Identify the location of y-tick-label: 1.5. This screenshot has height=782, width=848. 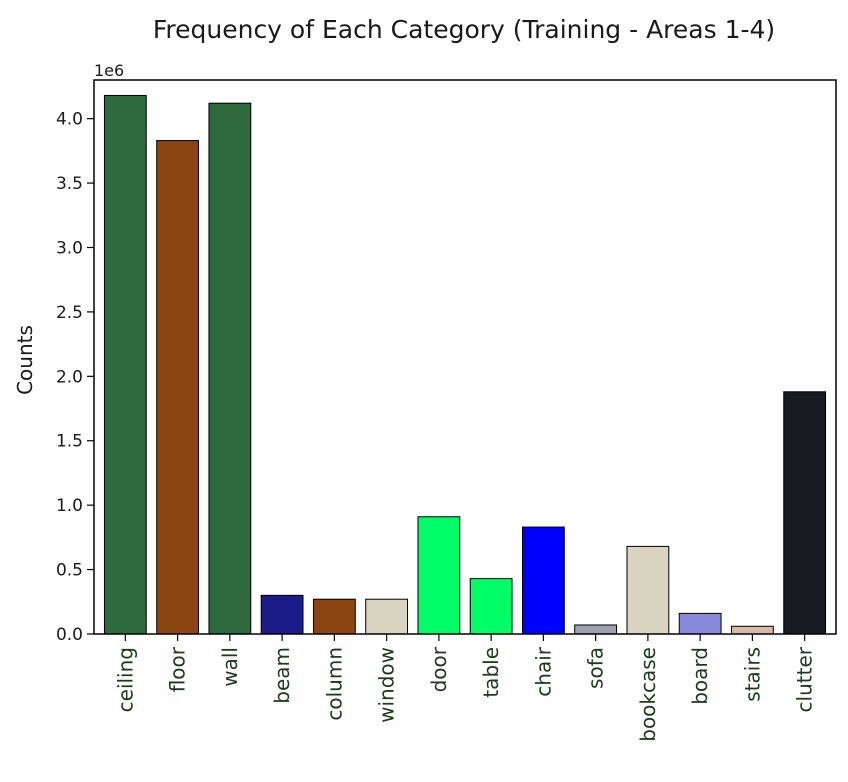
(69, 442).